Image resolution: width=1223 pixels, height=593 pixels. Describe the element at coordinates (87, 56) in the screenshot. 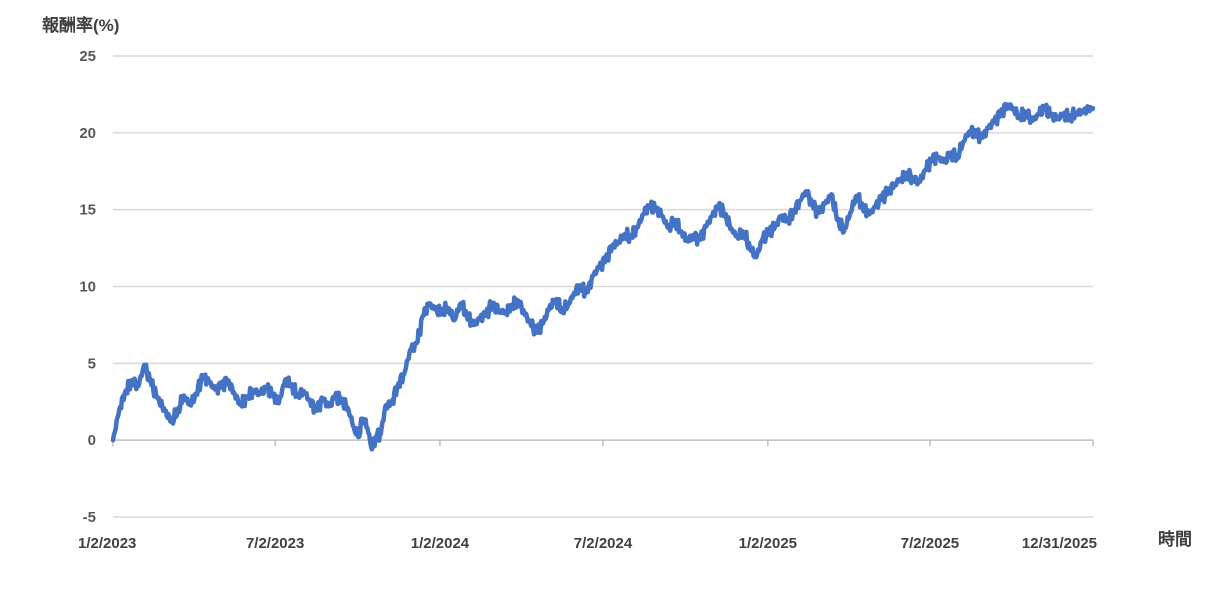

I see `y-tick-label: 25` at that location.